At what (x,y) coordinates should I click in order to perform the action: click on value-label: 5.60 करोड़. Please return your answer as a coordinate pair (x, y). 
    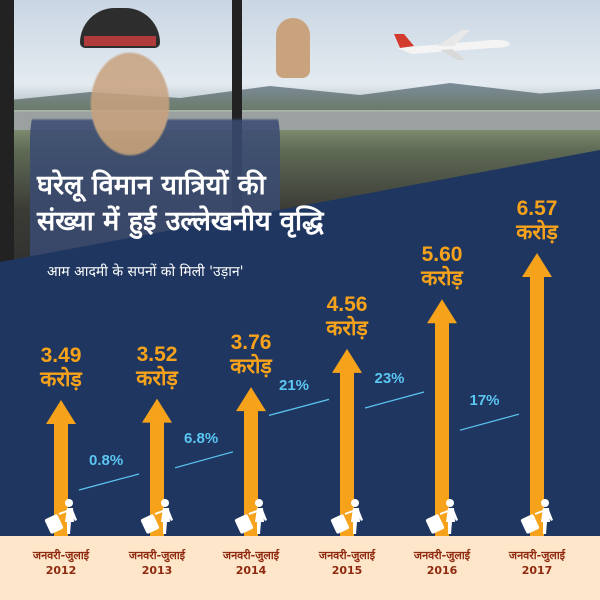
    Looking at the image, I should click on (442, 267).